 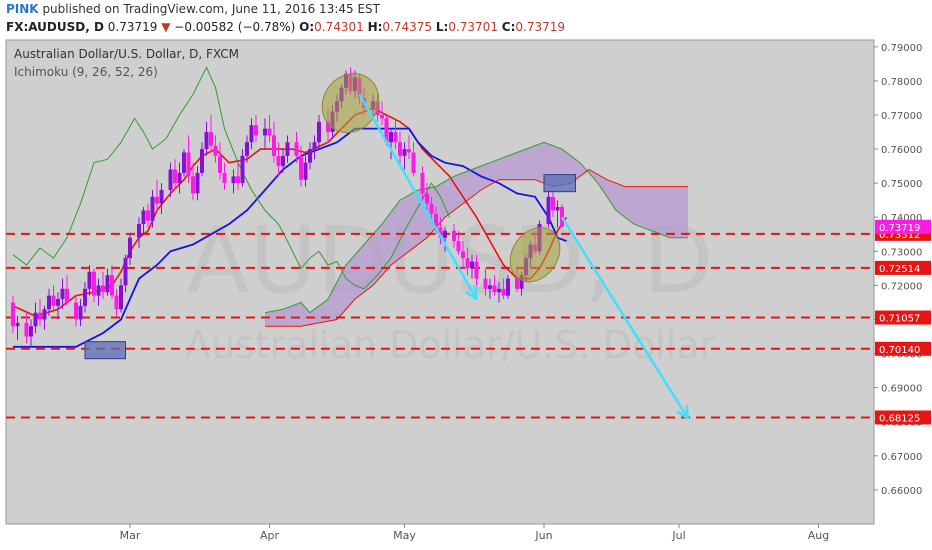 What do you see at coordinates (437, 536) in the screenshot?
I see `time-axis: Mar Apr May Jun Jul Aug` at bounding box center [437, 536].